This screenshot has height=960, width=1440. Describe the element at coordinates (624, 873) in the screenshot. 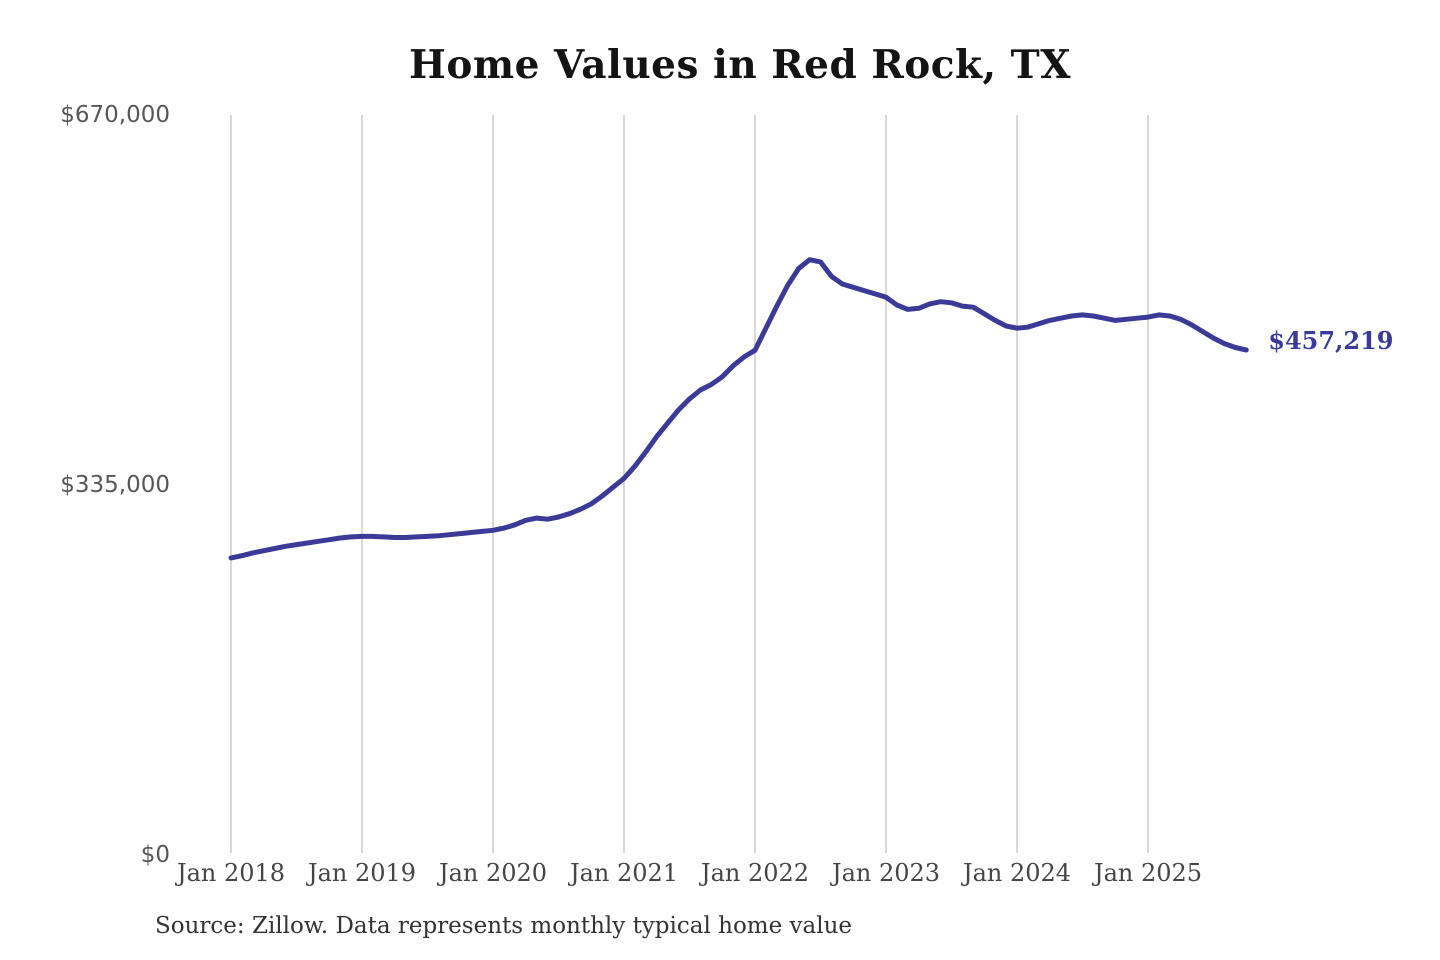

I see `x-tick-label: Jan 2021` at that location.